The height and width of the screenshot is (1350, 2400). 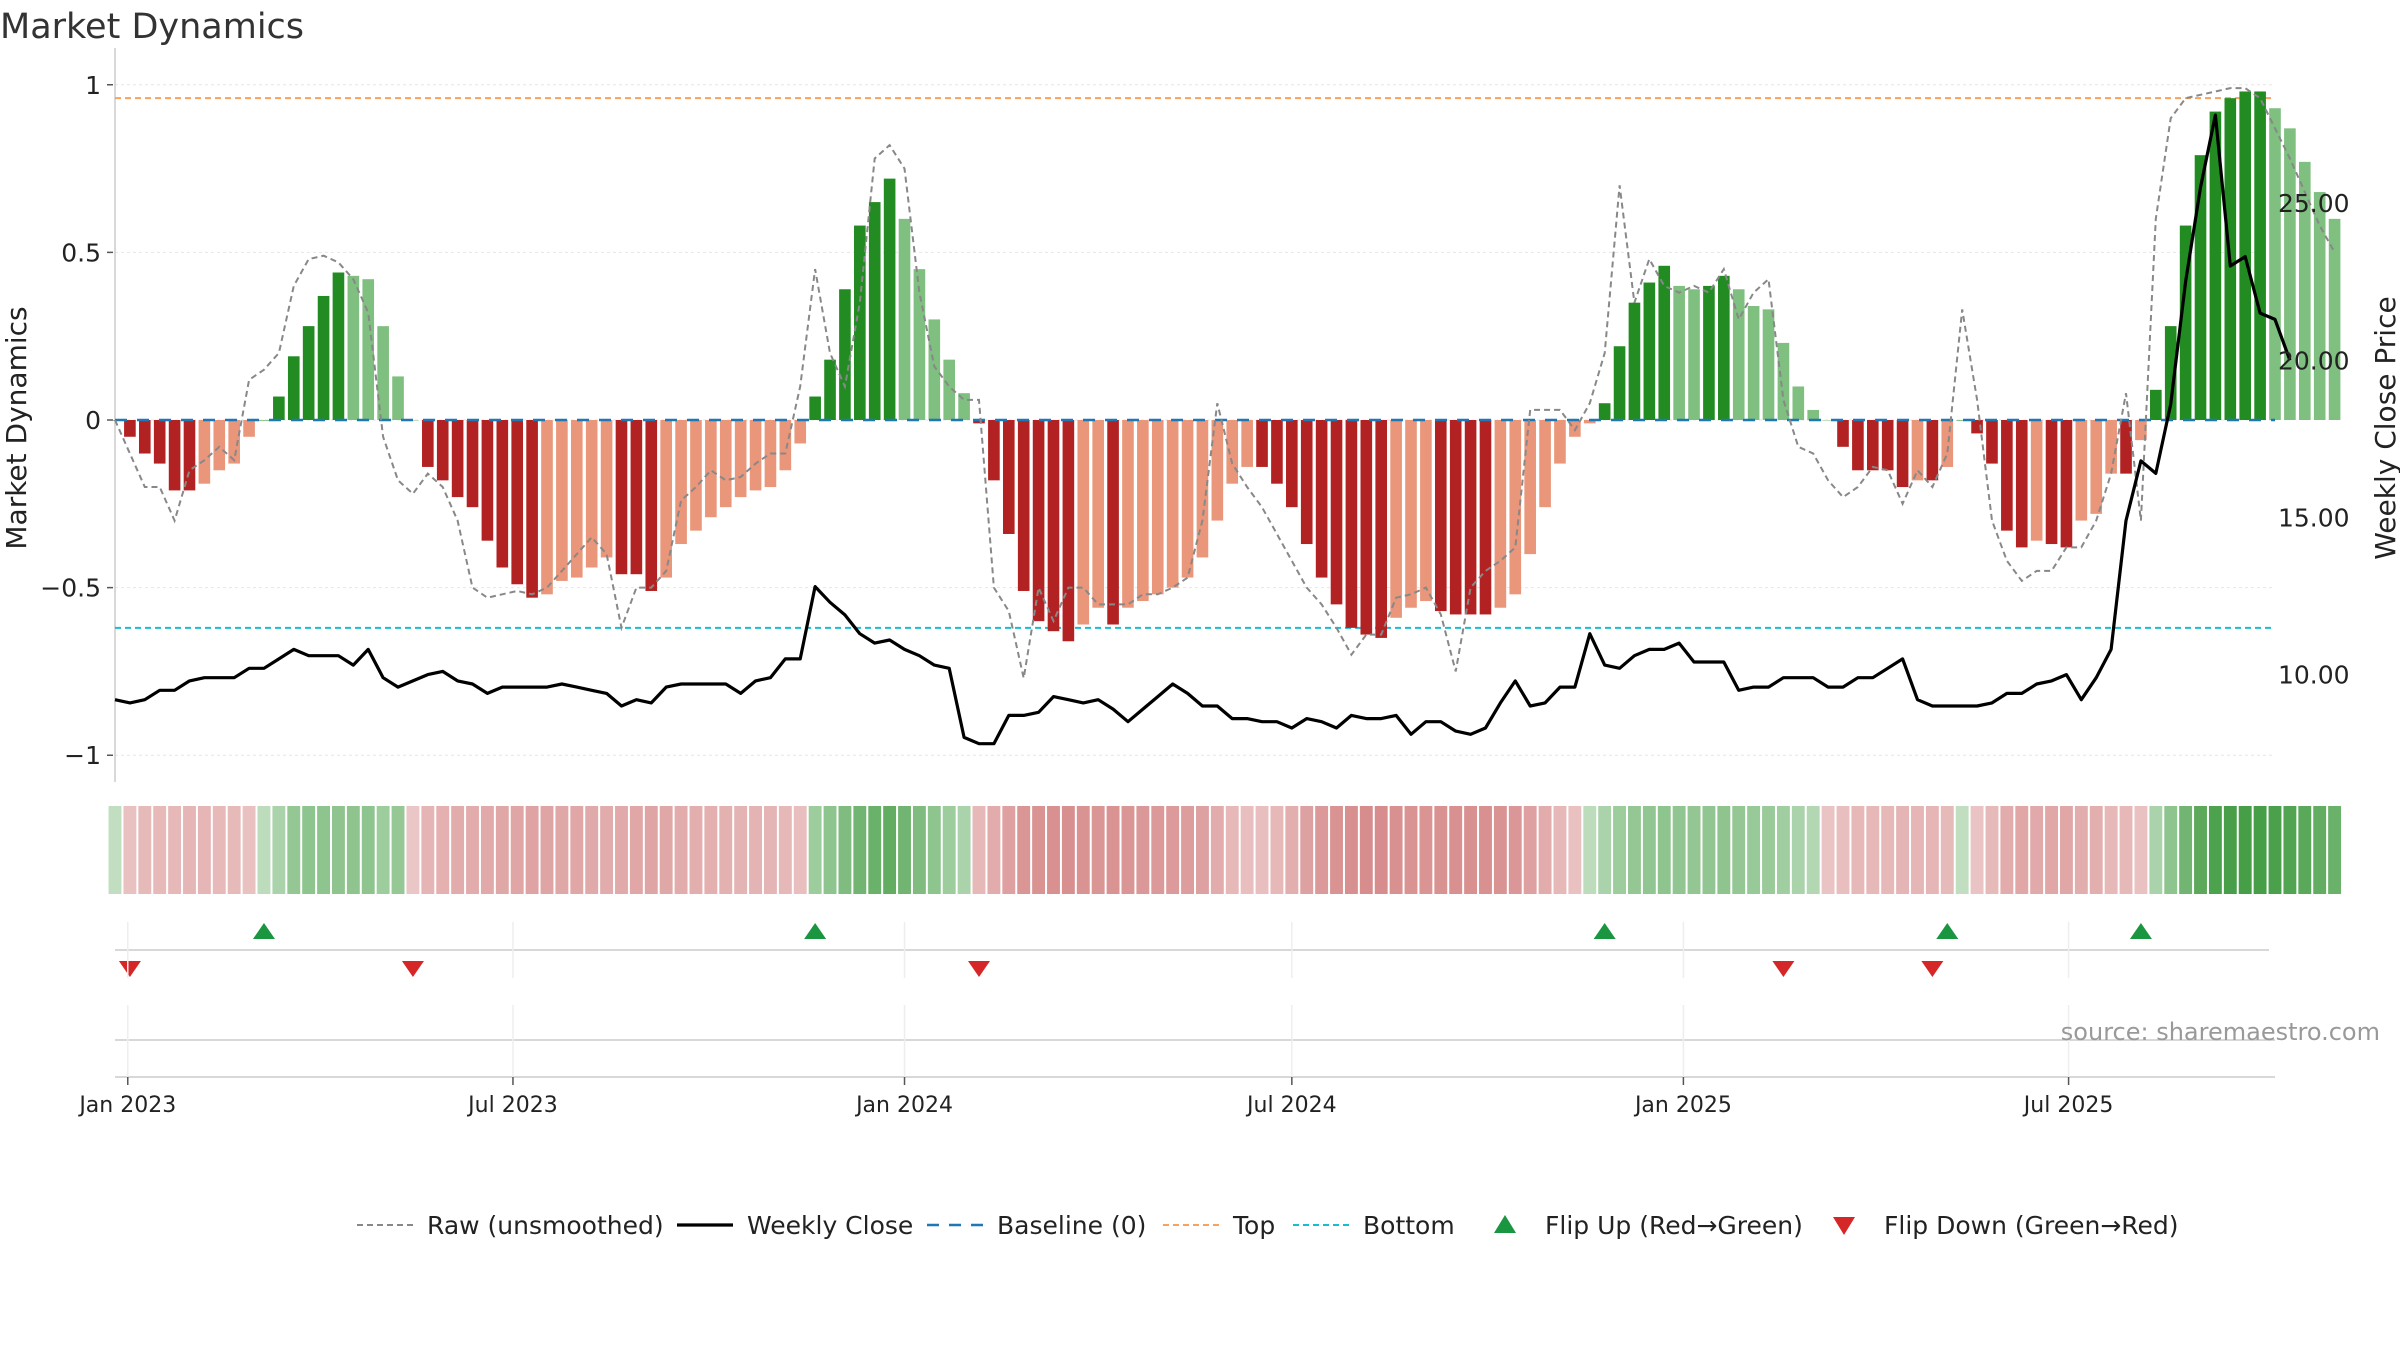 What do you see at coordinates (93, 420) in the screenshot?
I see `y-tick-label-2: 0` at bounding box center [93, 420].